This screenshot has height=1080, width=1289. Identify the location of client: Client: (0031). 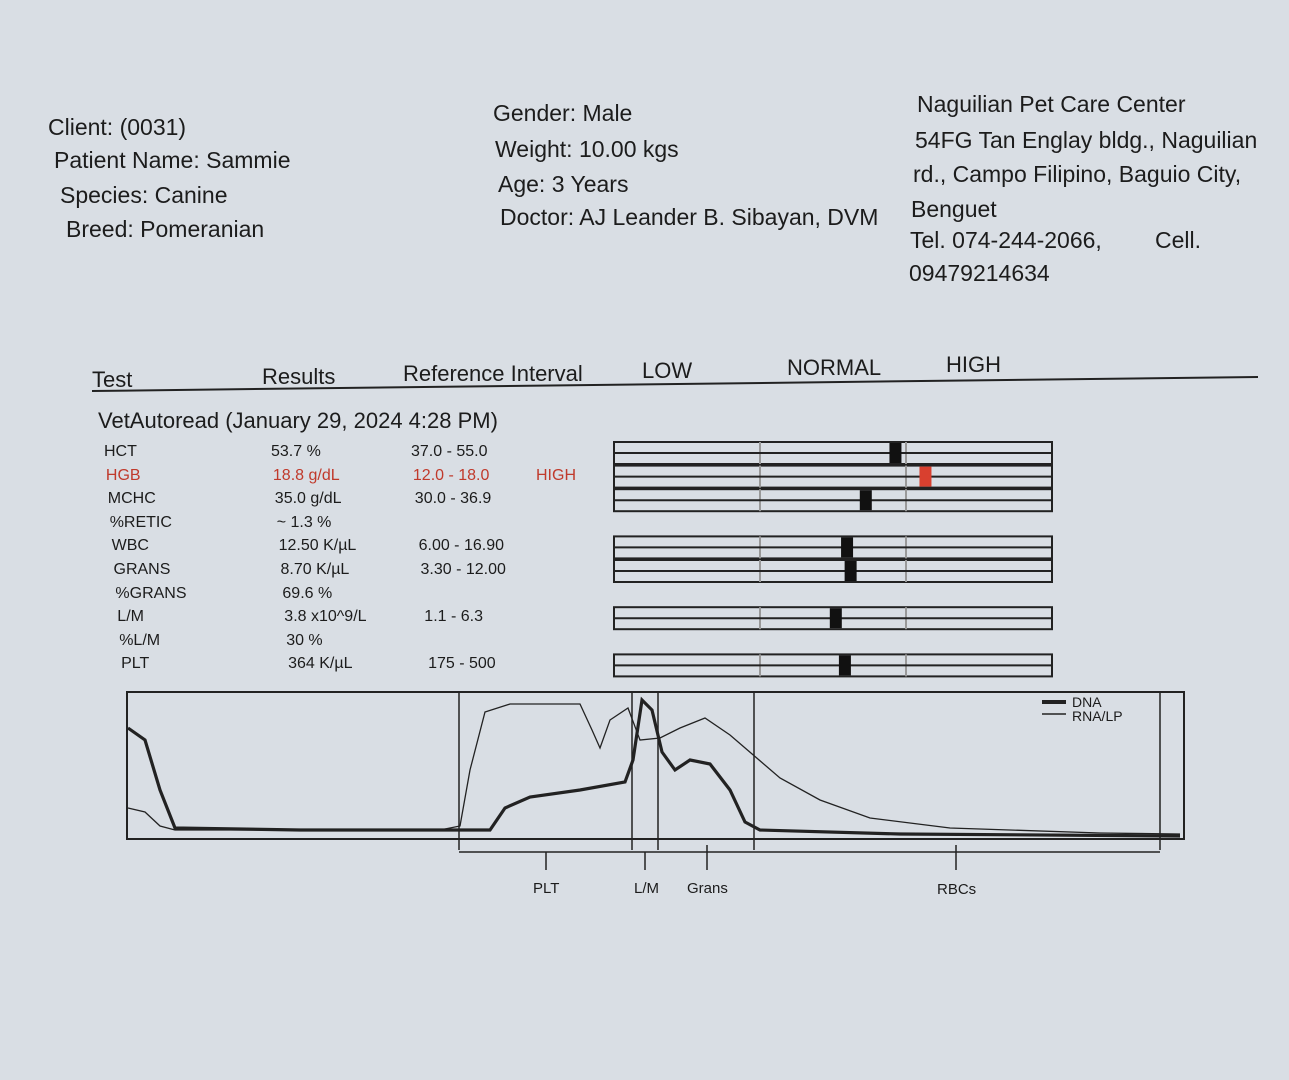
(117, 127).